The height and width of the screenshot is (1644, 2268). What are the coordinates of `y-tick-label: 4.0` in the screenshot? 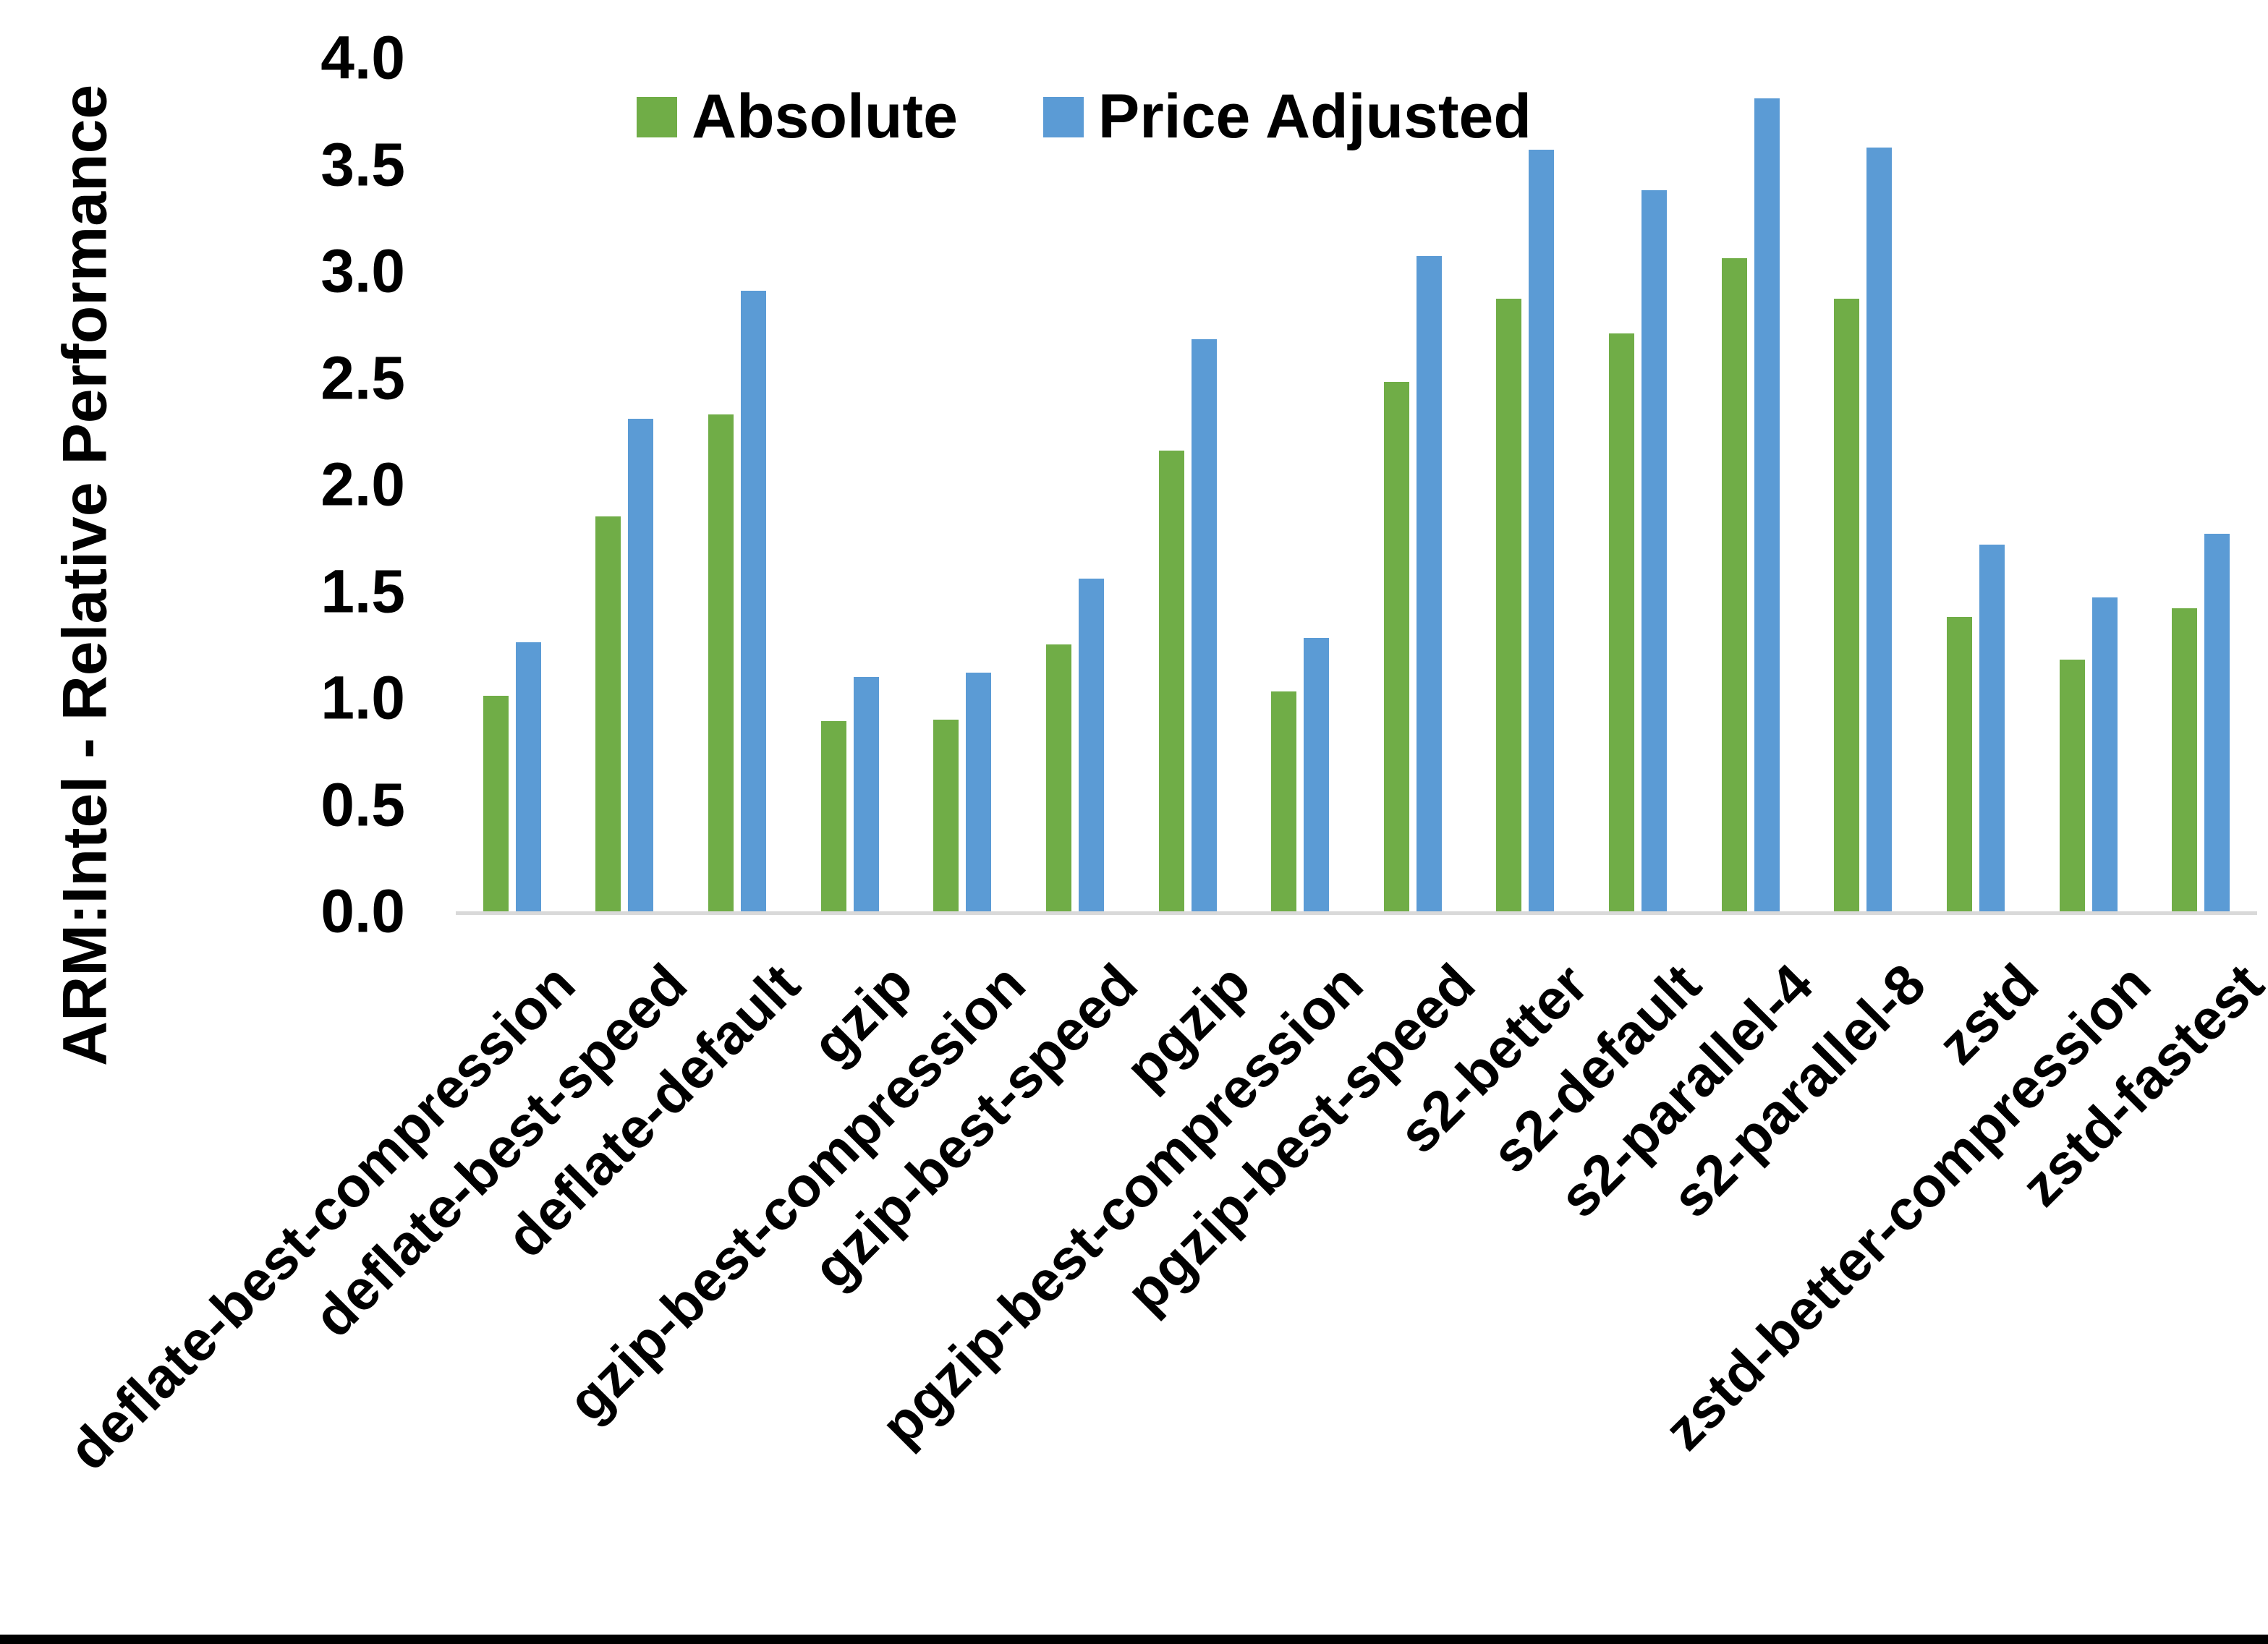 It's located at (362, 57).